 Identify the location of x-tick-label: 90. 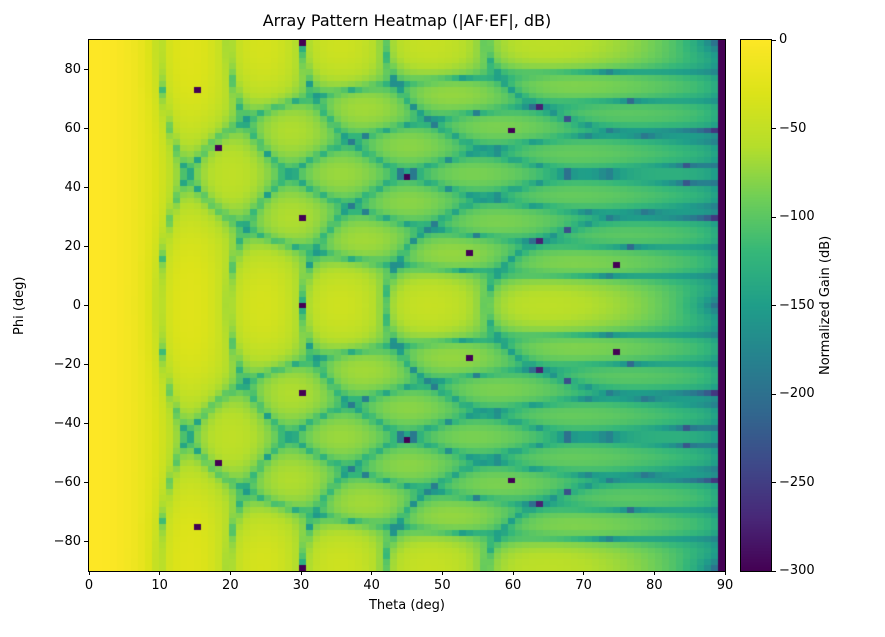
(725, 585).